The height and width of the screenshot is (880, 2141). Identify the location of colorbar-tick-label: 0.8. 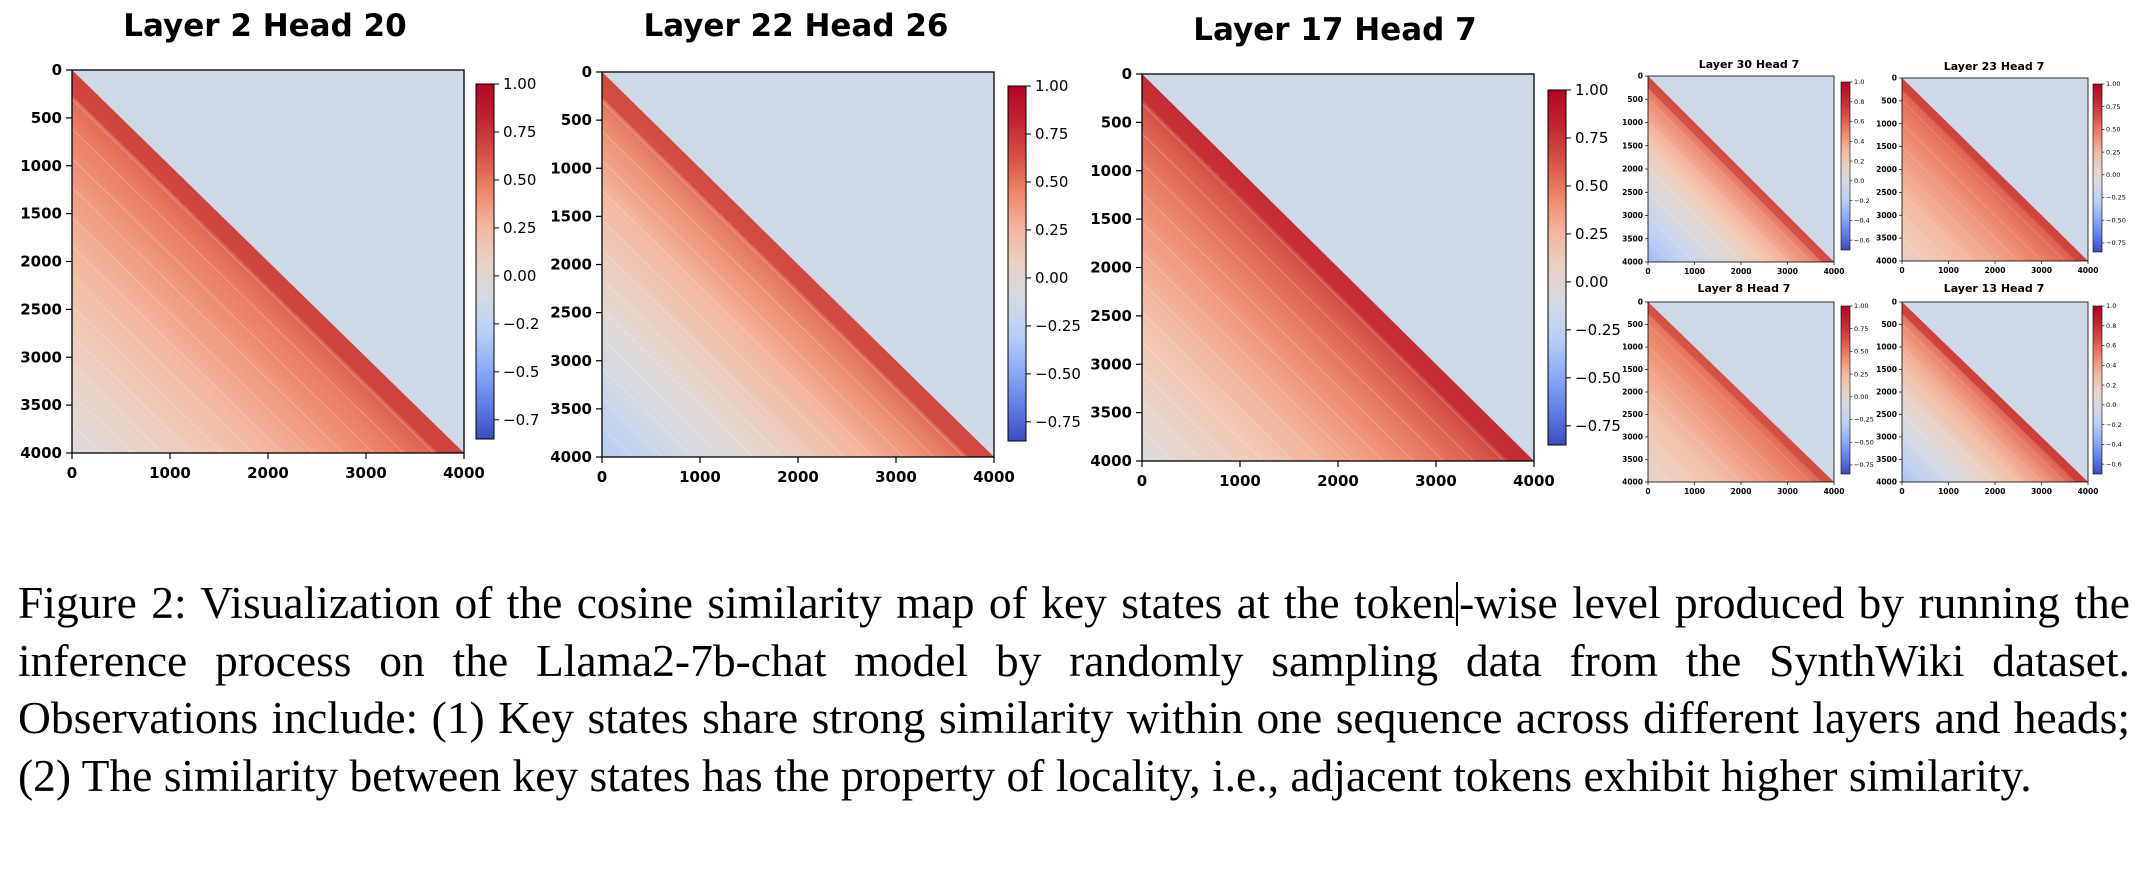
(2111, 326).